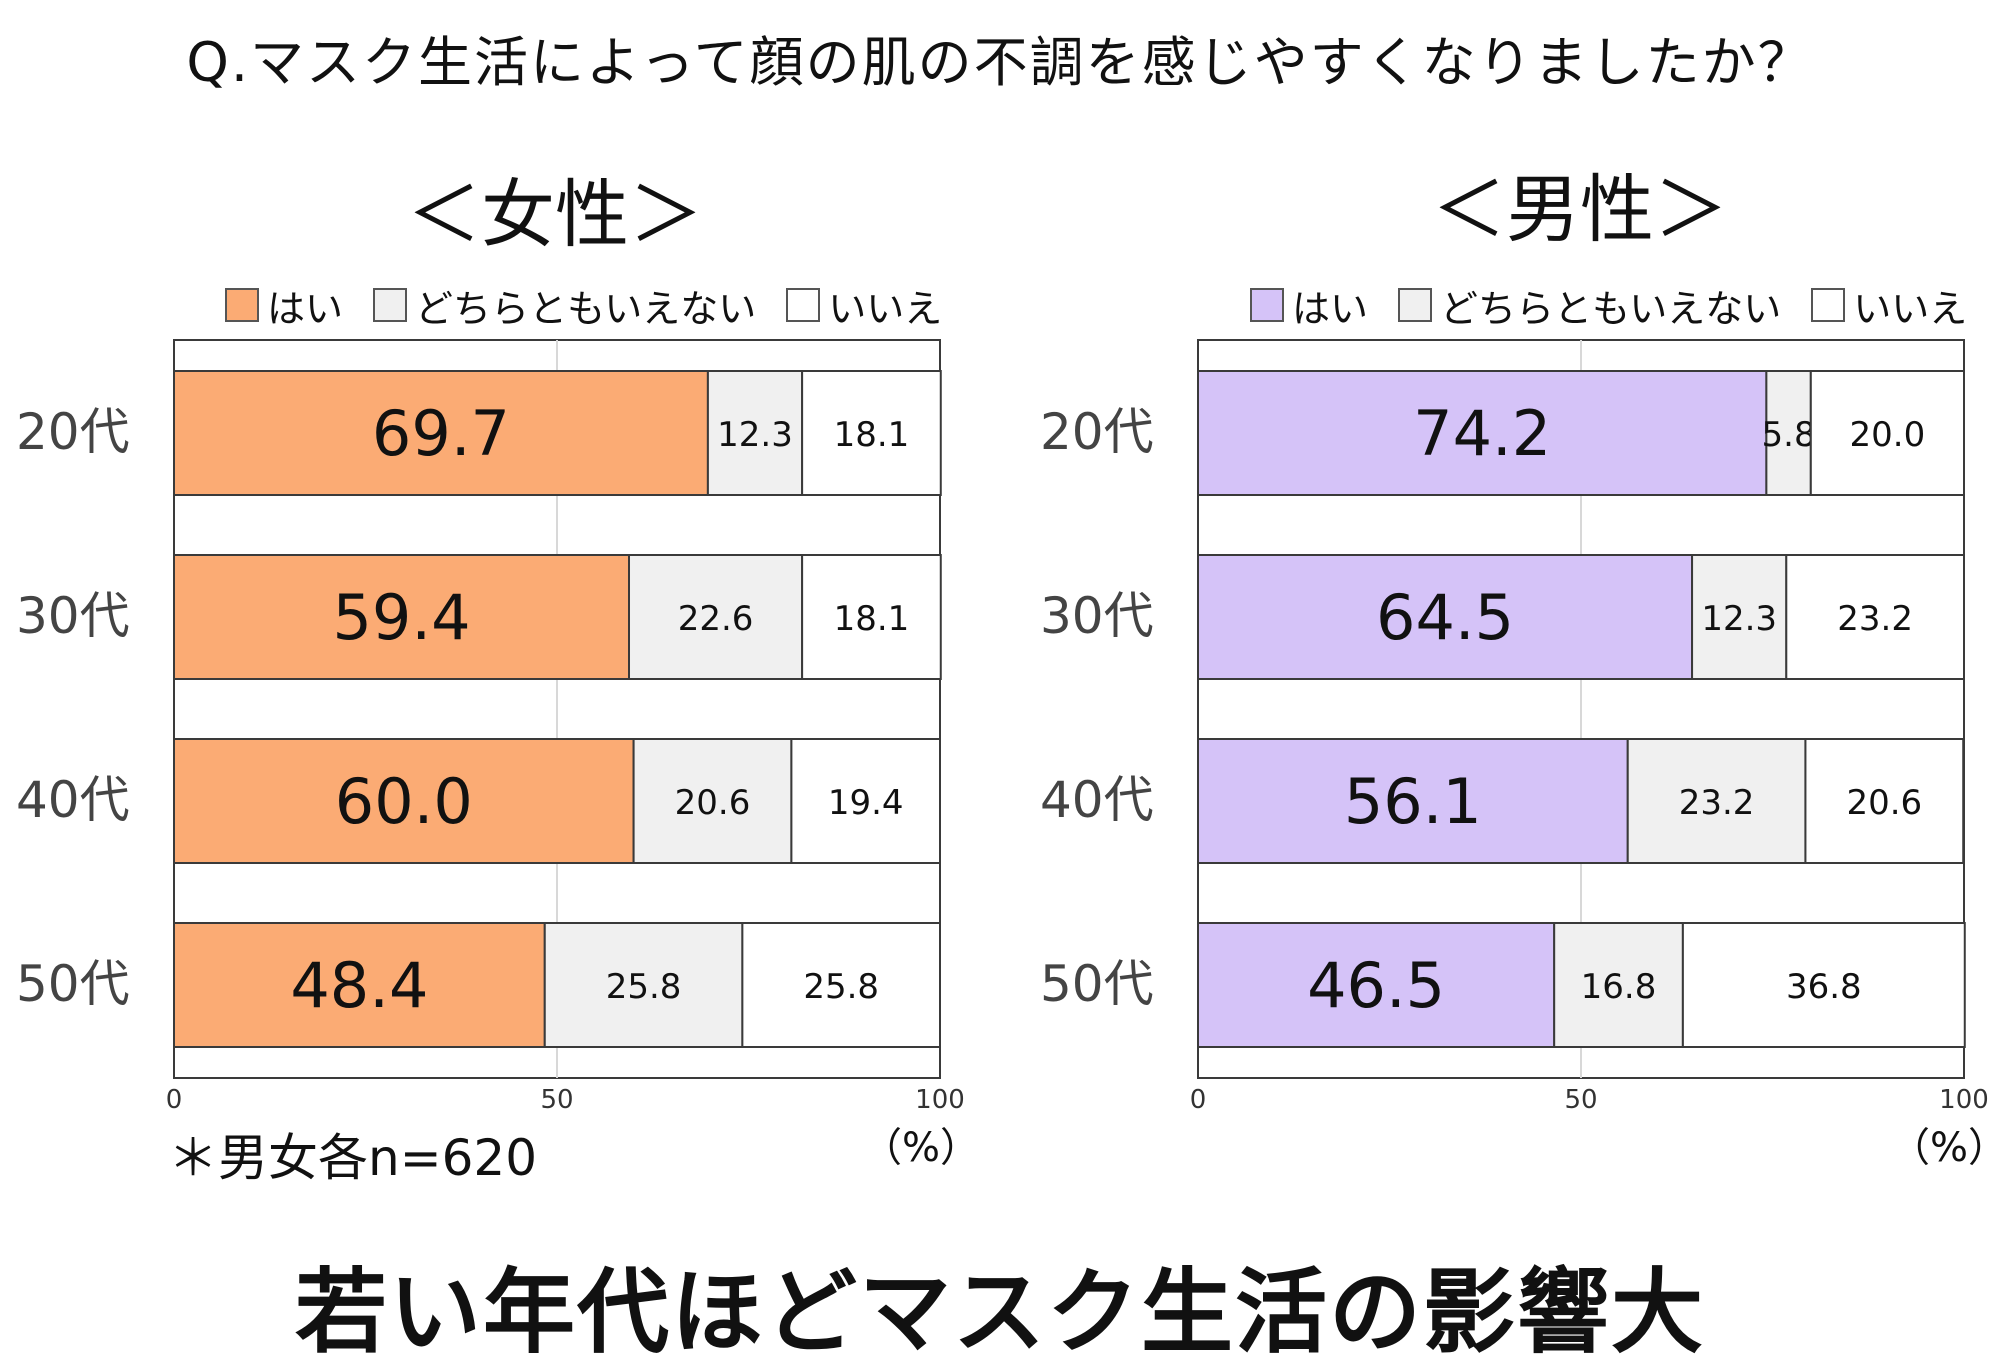 Image resolution: width=2000 pixels, height=1371 pixels. I want to click on conclusion-headline: 若い年代ほどマスク生活の影響大, so click(999, 1312).